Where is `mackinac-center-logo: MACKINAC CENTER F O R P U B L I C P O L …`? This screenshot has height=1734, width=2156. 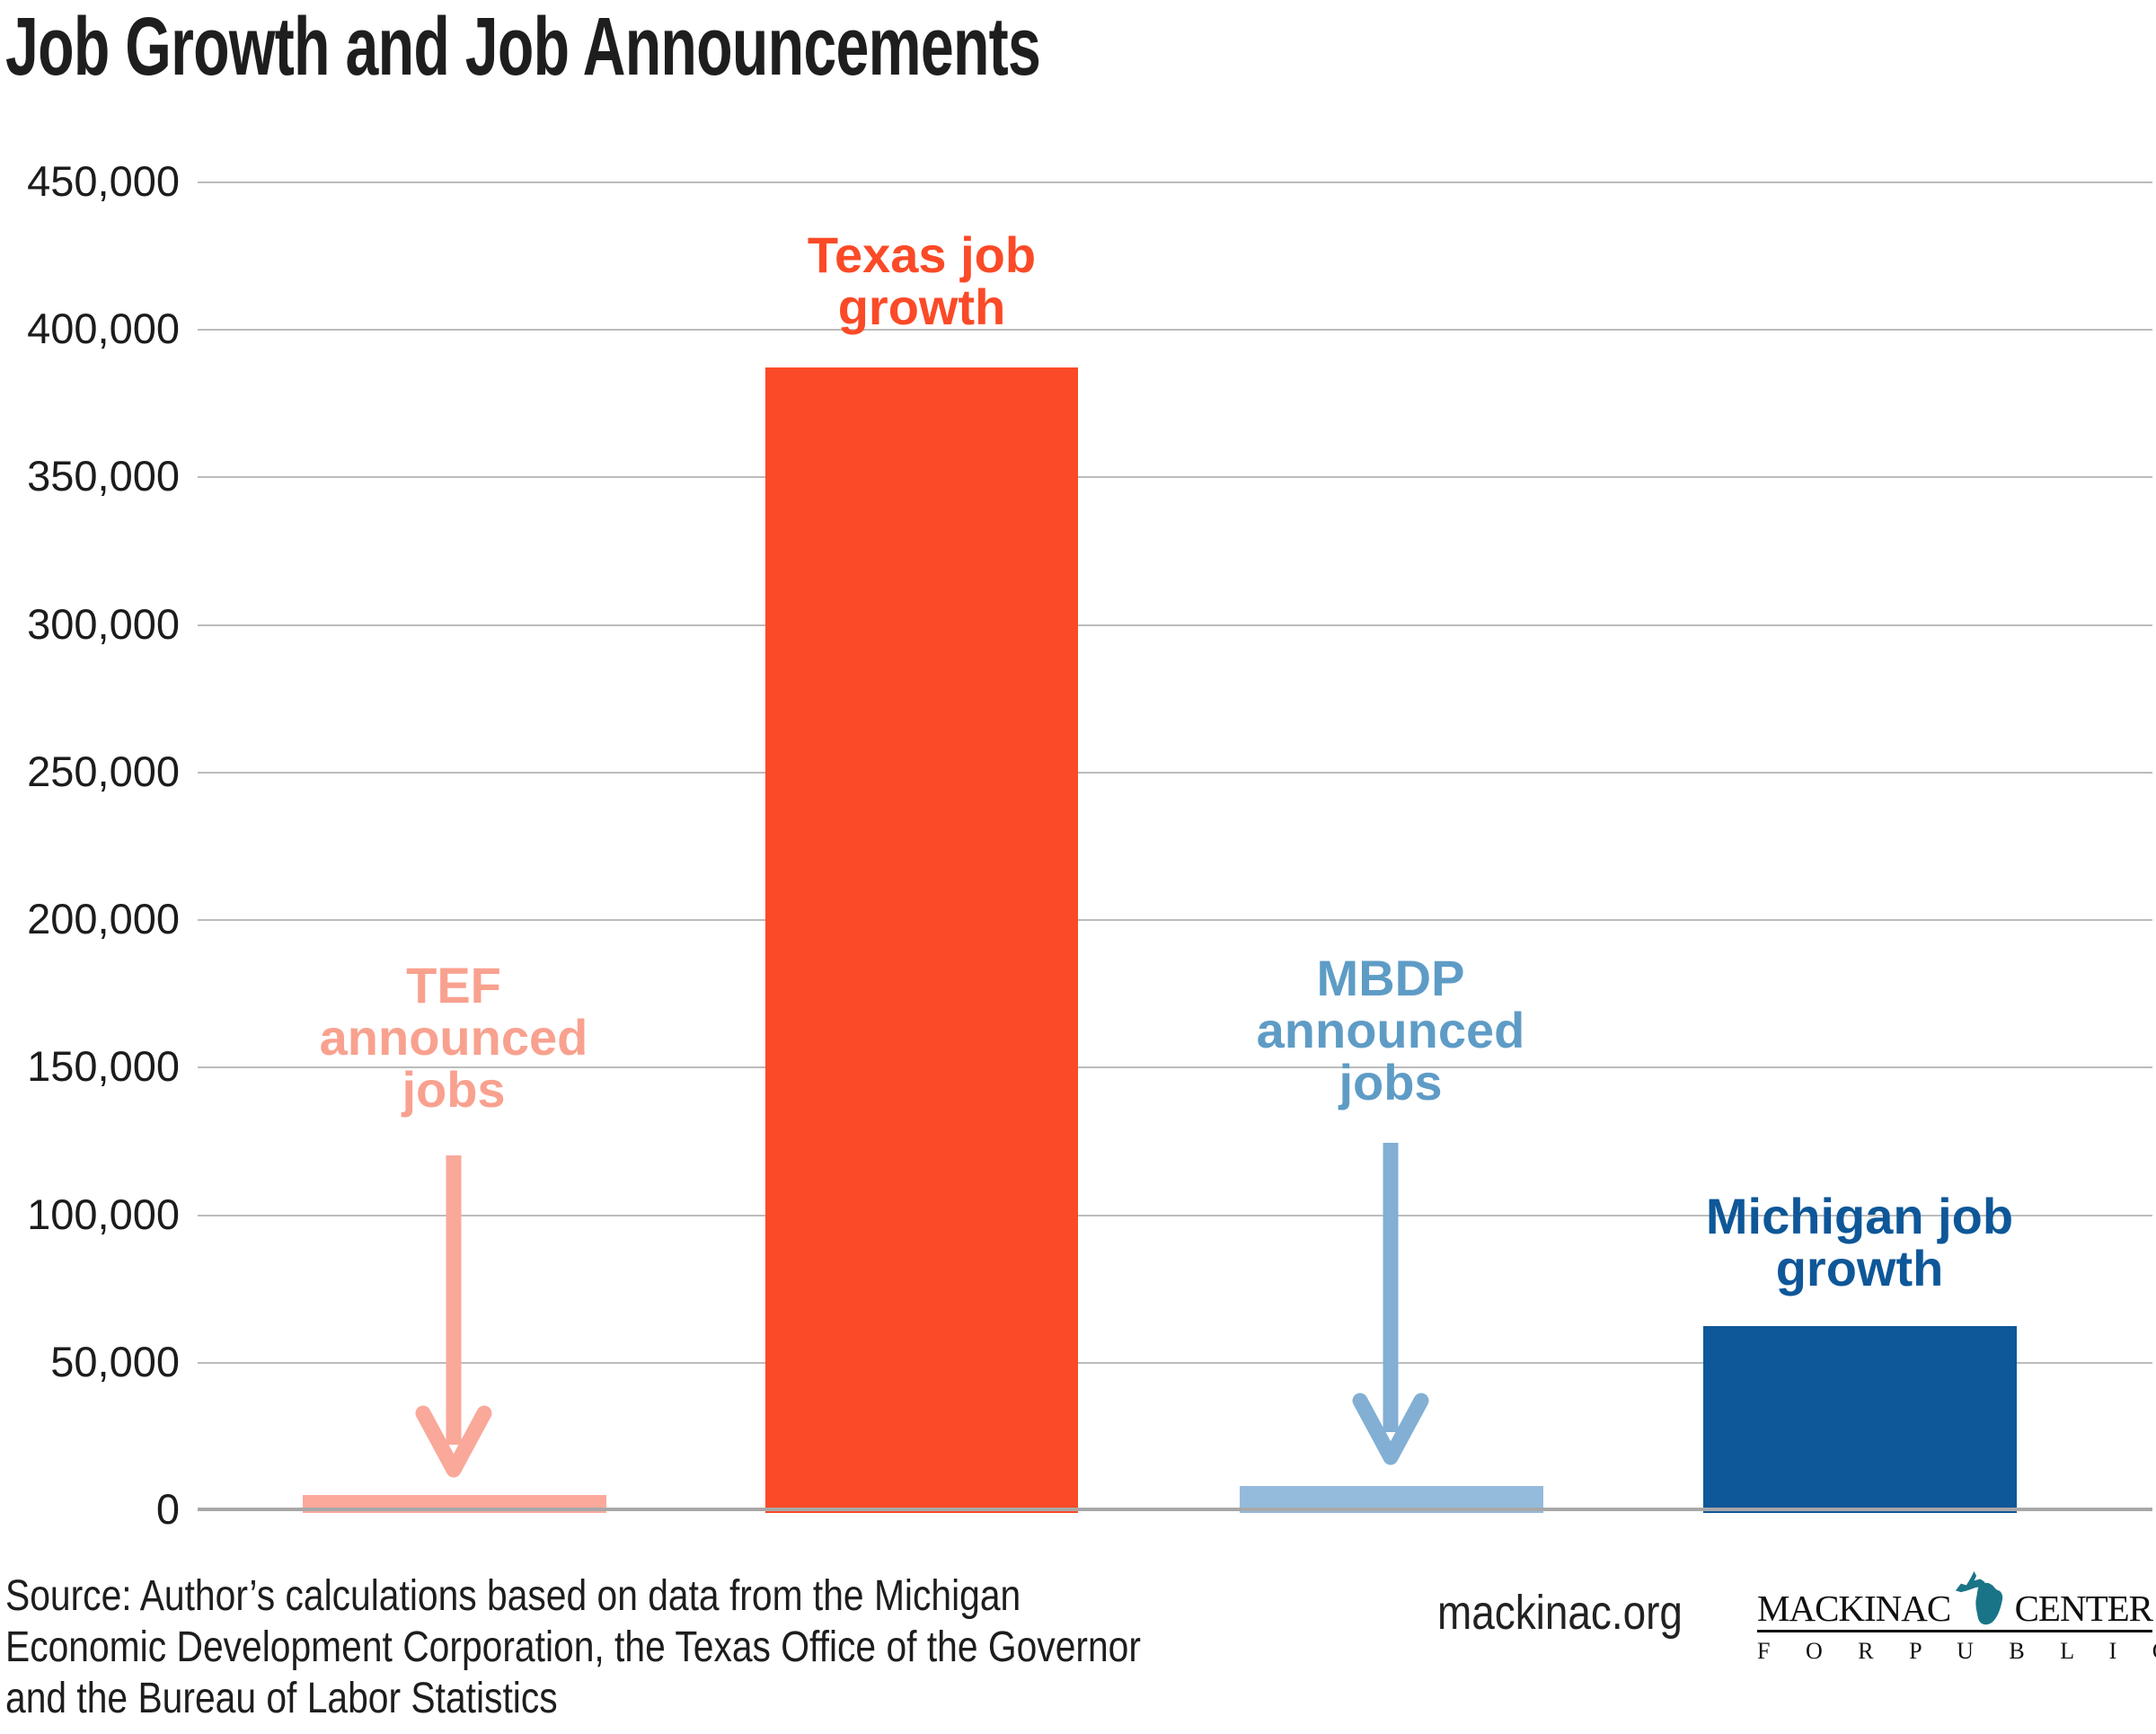 mackinac-center-logo: MACKINAC CENTER F O R P U B L I C P O L … is located at coordinates (1957, 1613).